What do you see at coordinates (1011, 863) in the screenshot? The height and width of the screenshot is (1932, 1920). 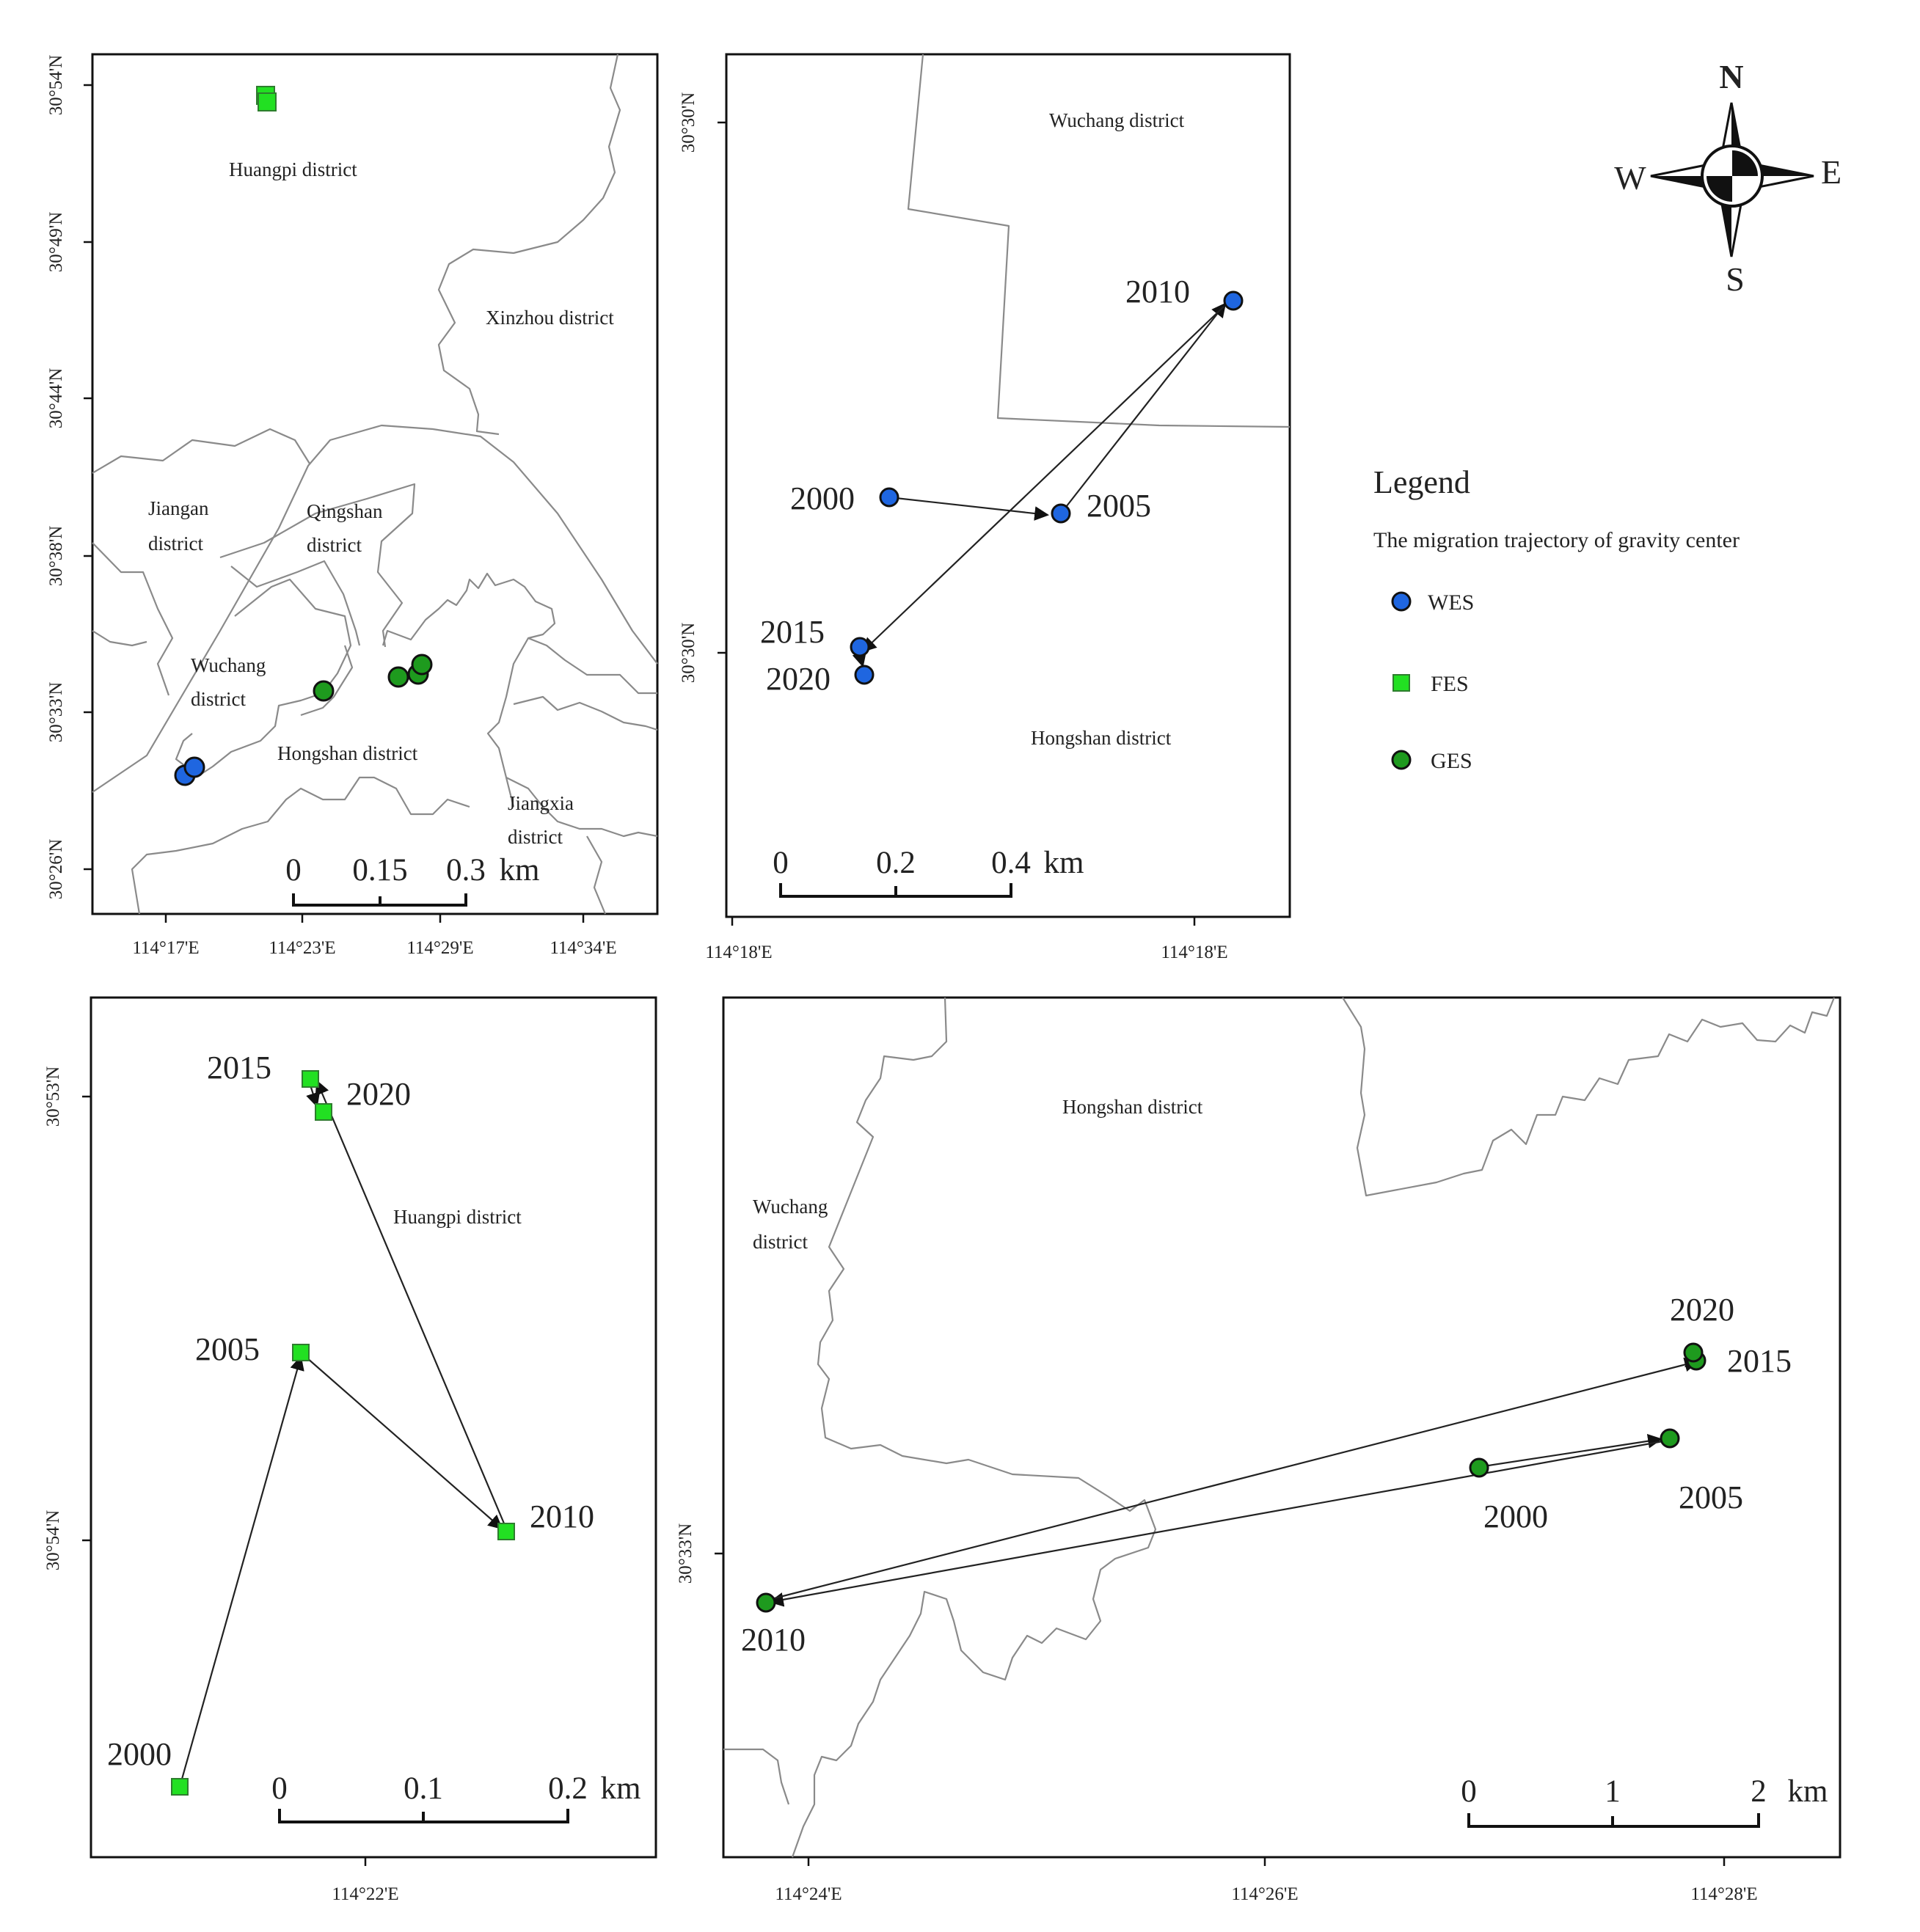 I see `scale-label: 0.4` at bounding box center [1011, 863].